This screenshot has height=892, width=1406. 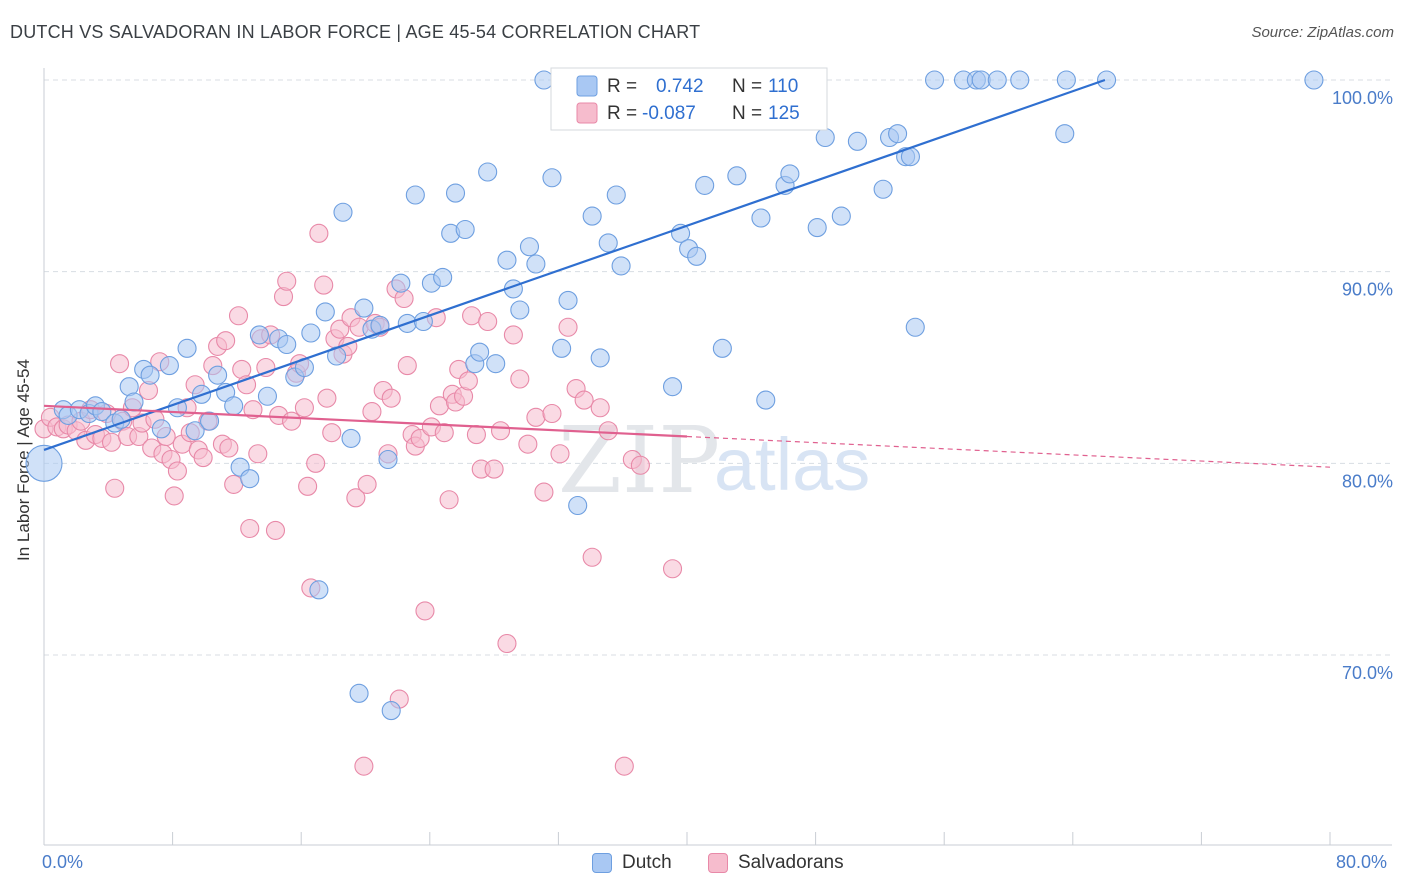 What do you see at coordinates (1367, 673) in the screenshot?
I see `y-tick-label: 70.0%` at bounding box center [1367, 673].